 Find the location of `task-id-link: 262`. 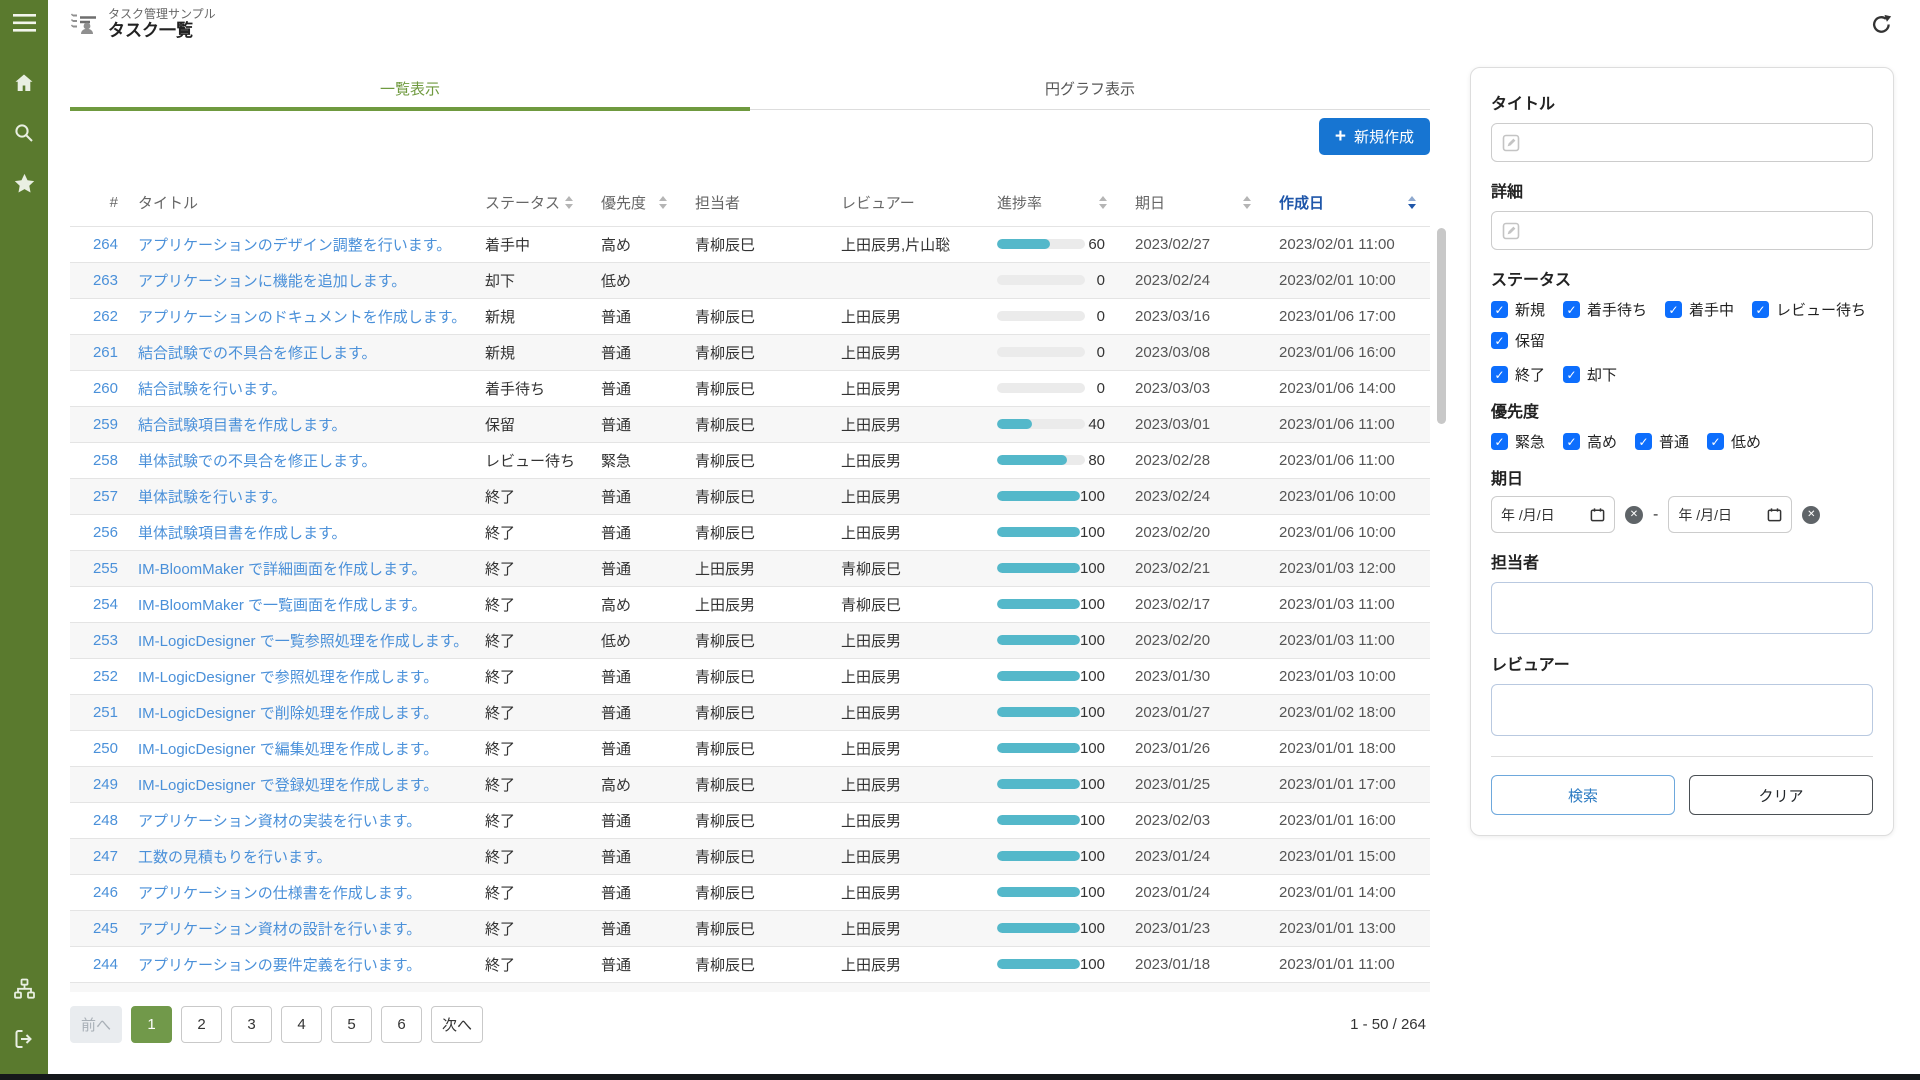

task-id-link: 262 is located at coordinates (105, 316).